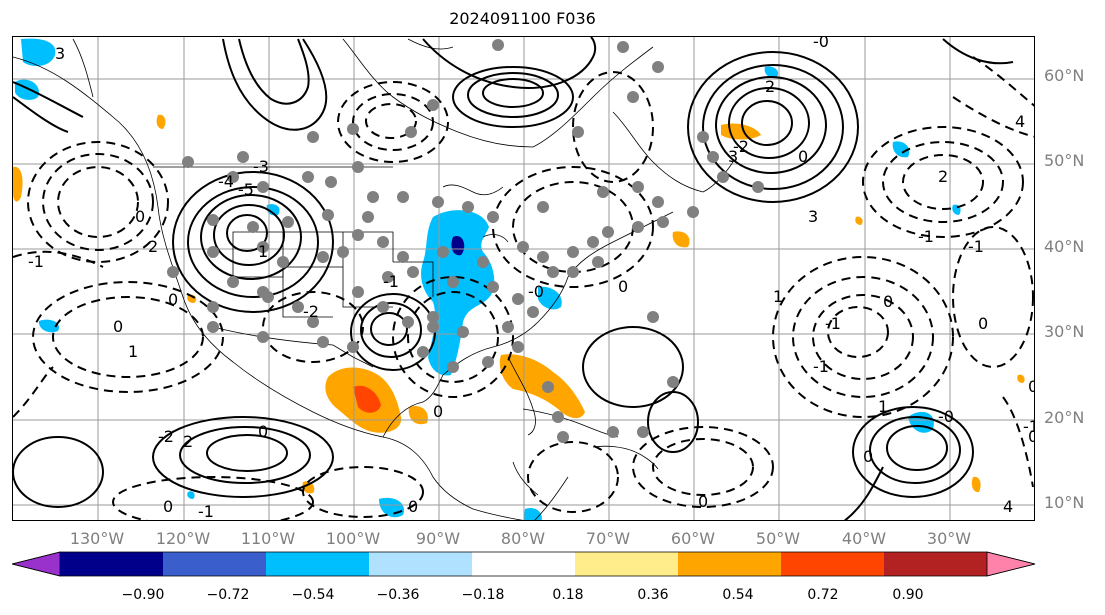  I want to click on lon-label: 90°W, so click(438, 538).